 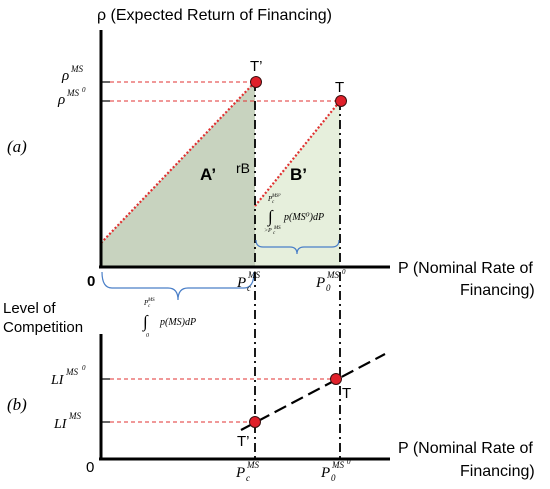 What do you see at coordinates (313, 392) in the screenshot?
I see `competition-line` at bounding box center [313, 392].